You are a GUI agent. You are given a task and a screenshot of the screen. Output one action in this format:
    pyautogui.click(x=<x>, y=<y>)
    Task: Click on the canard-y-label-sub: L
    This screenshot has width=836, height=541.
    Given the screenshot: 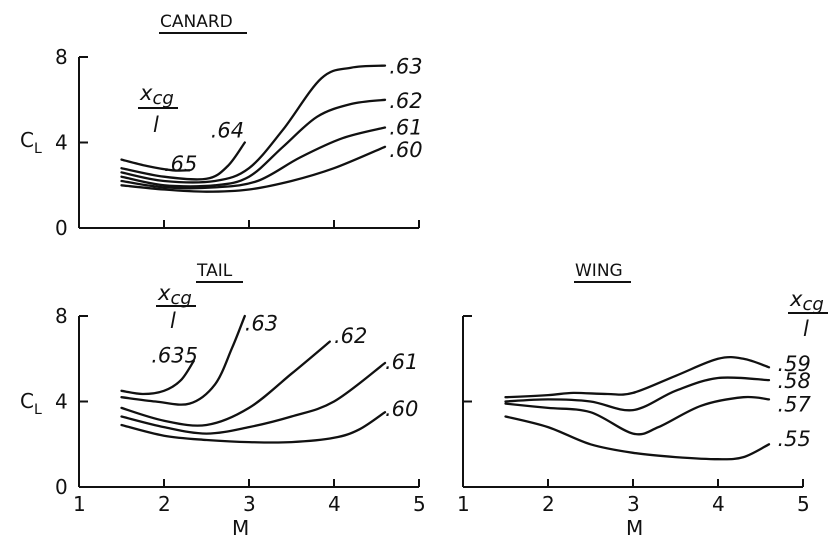 What is the action you would take?
    pyautogui.click(x=38, y=149)
    